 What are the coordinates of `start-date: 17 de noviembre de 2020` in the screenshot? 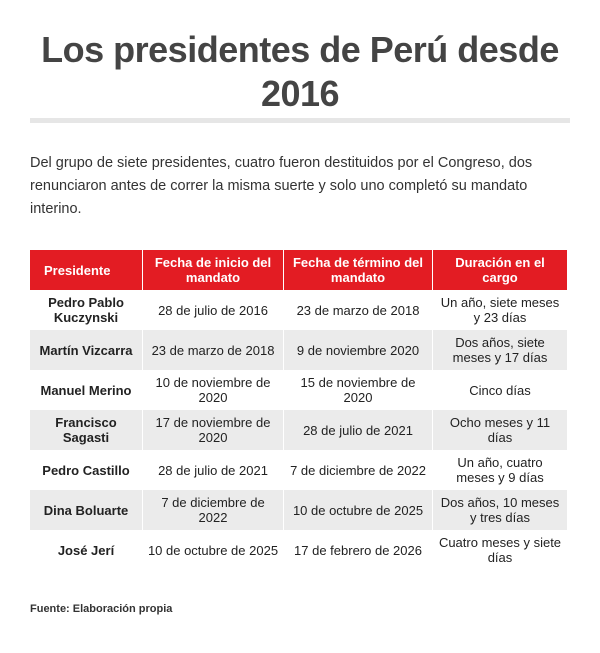 It's located at (213, 430).